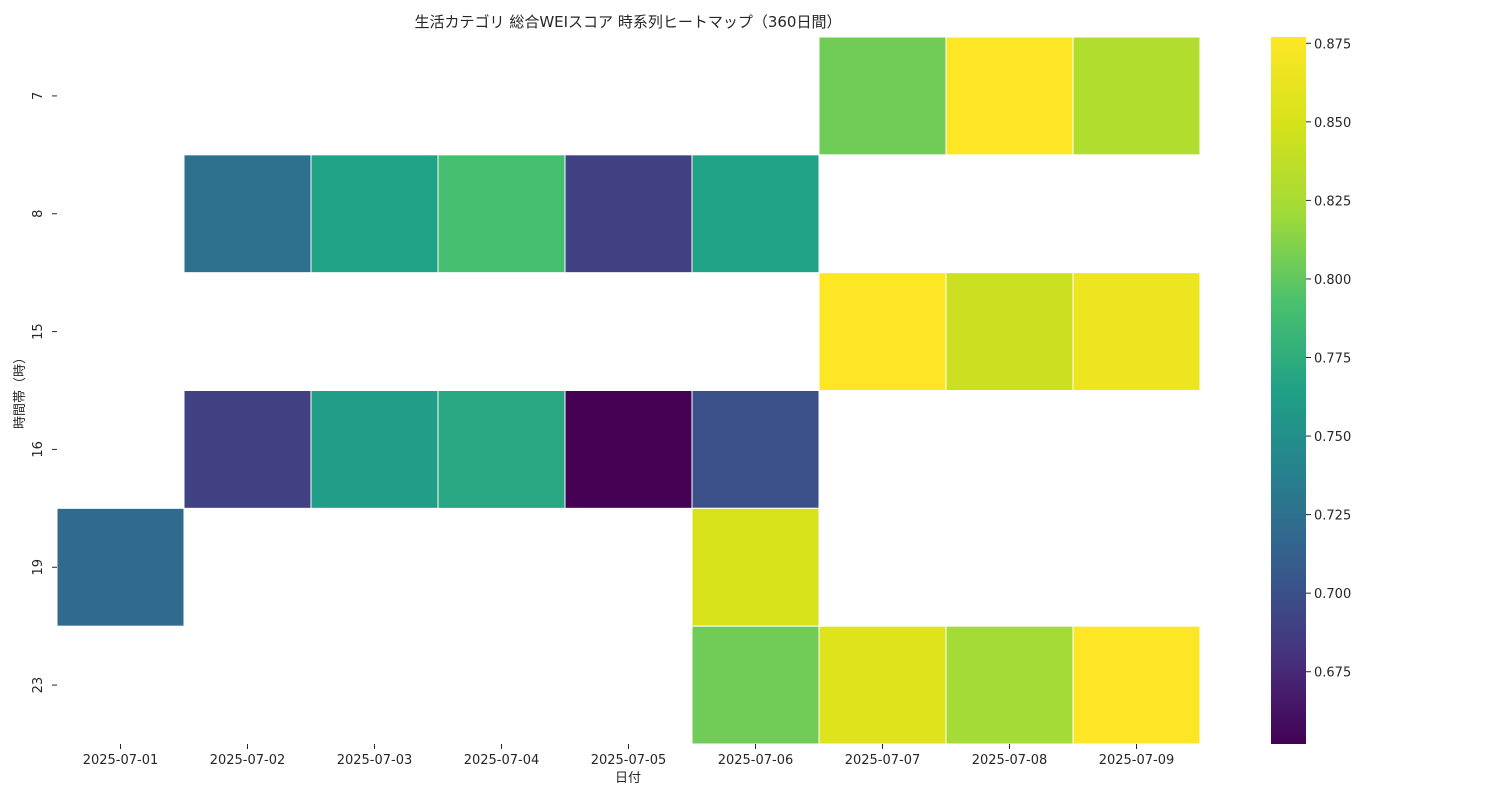  Describe the element at coordinates (1332, 44) in the screenshot. I see `colorbar-tick-label: 0.875` at that location.